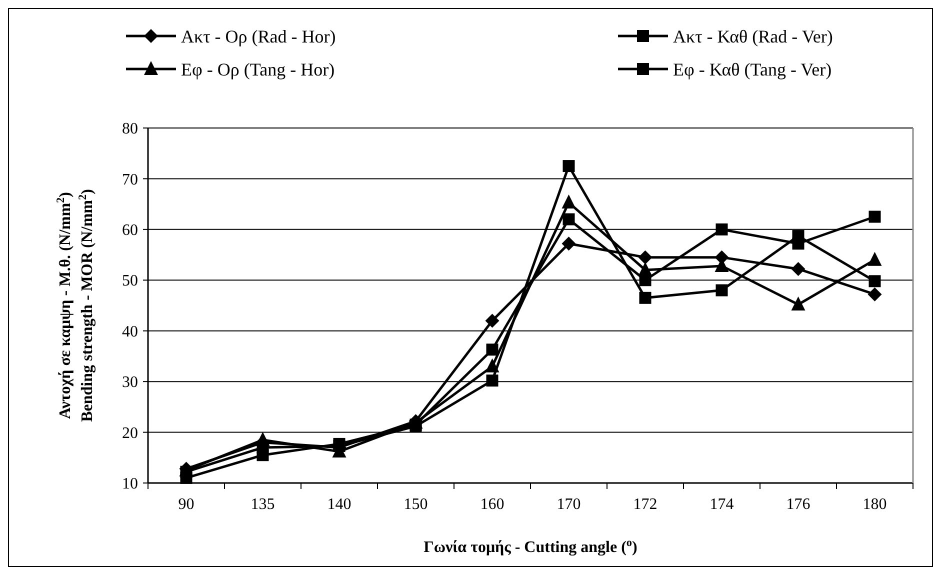  Describe the element at coordinates (339, 504) in the screenshot. I see `x-tick-label: 140` at that location.